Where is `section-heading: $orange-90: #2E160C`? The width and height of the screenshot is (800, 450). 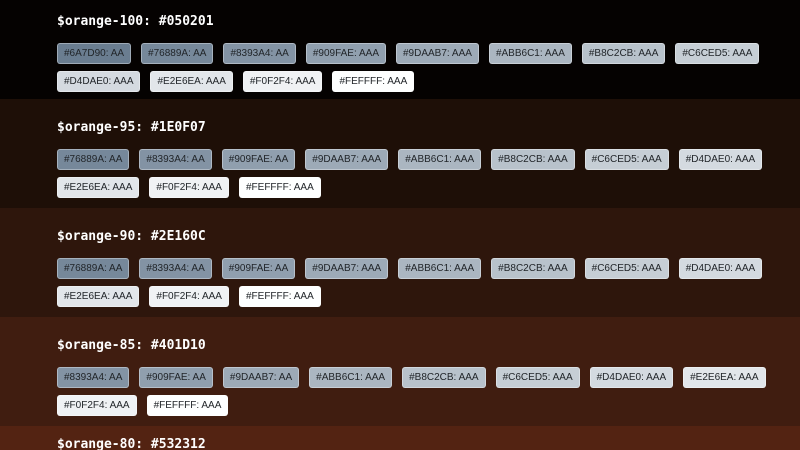
section-heading: $orange-90: #2E160C is located at coordinates (131, 236).